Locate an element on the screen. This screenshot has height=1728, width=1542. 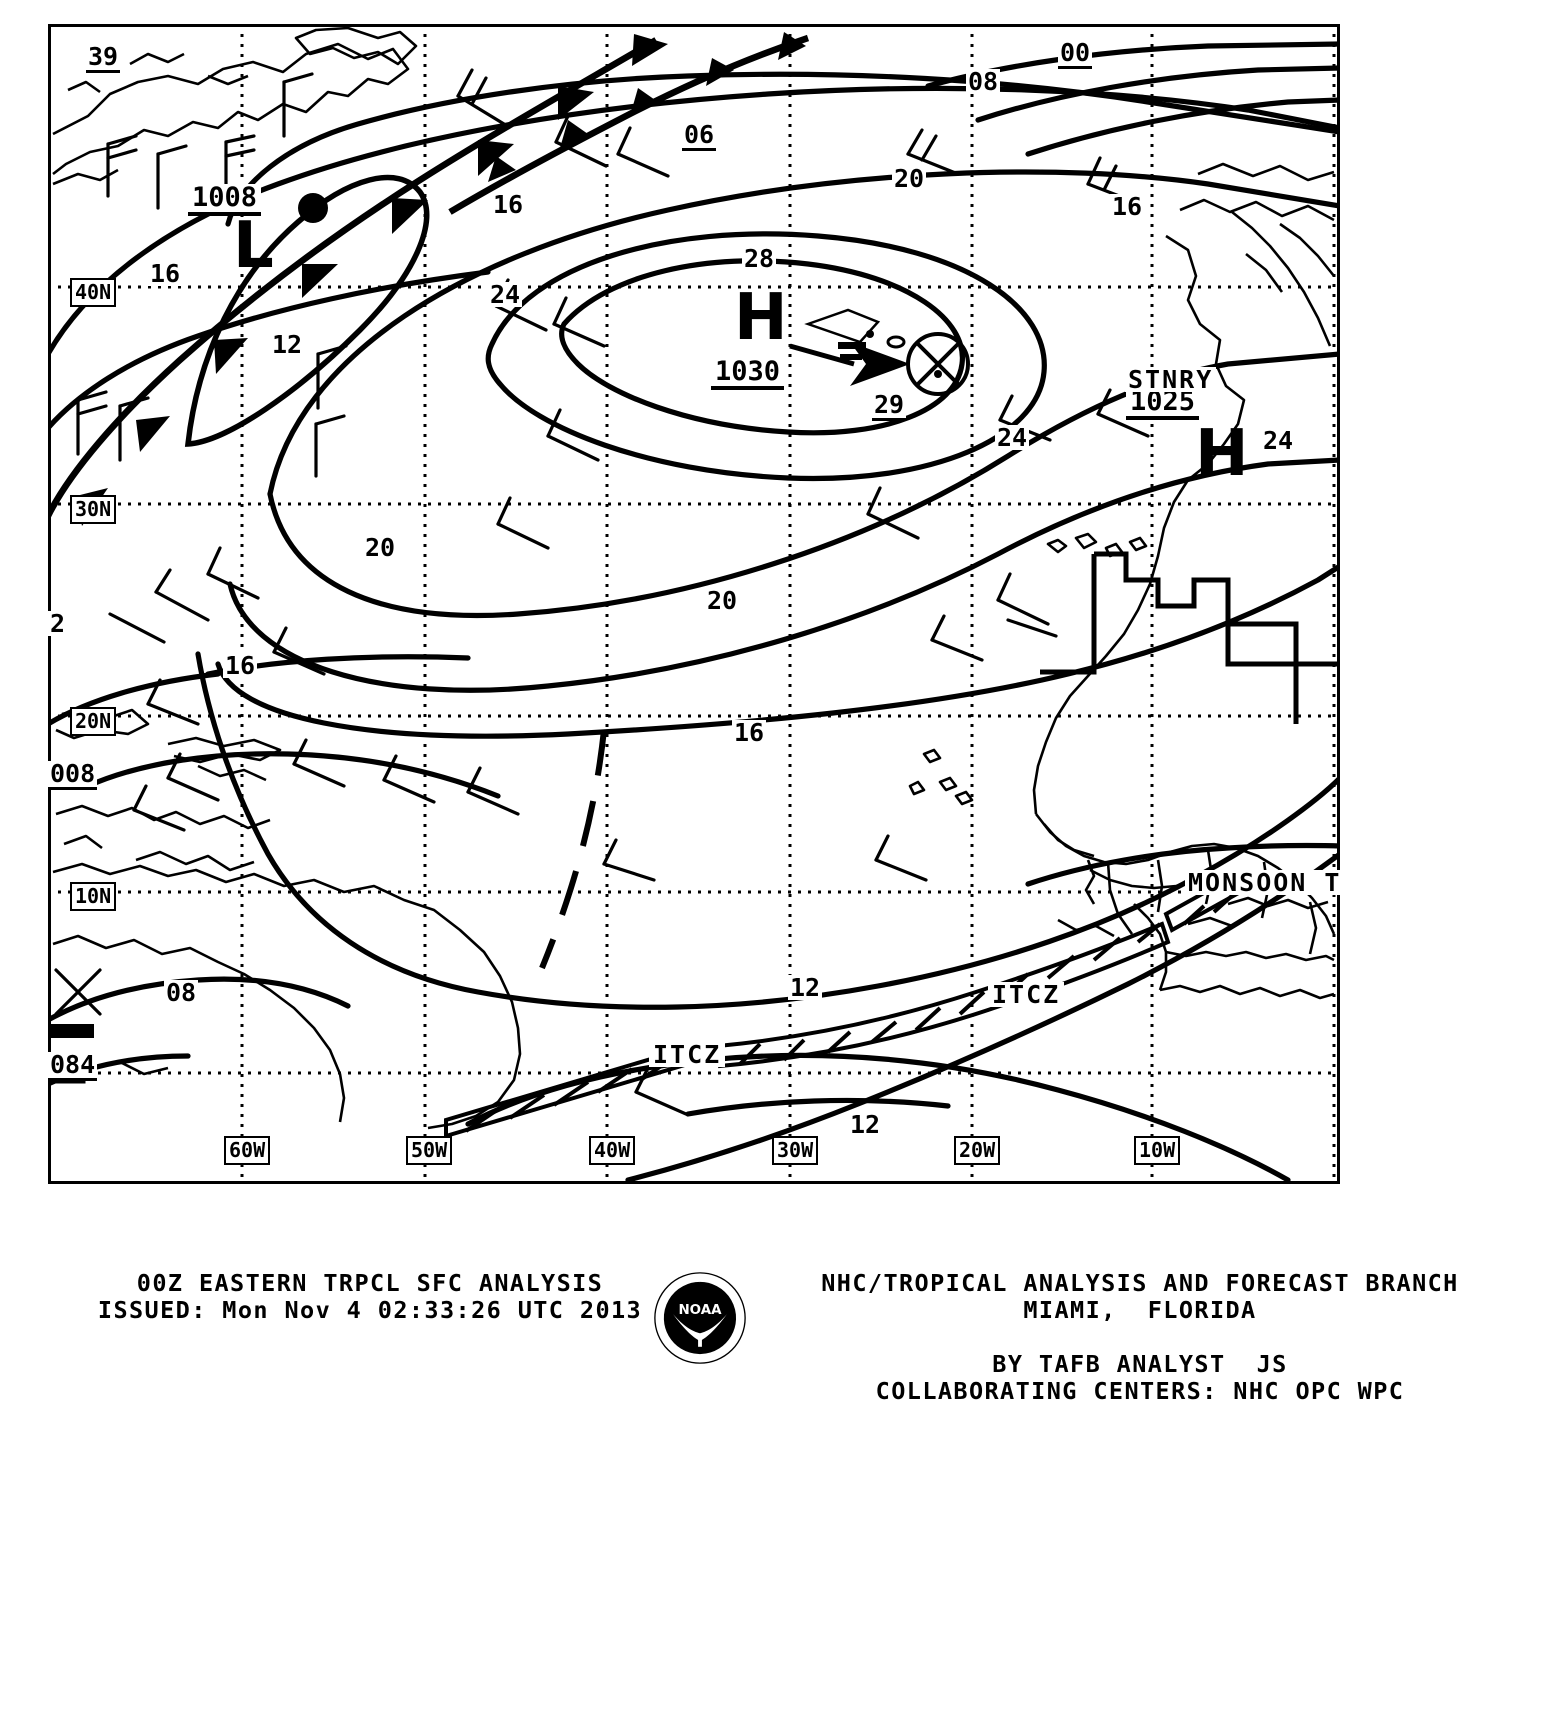
isobar-label-2-w: 2 is located at coordinates (58, 623).